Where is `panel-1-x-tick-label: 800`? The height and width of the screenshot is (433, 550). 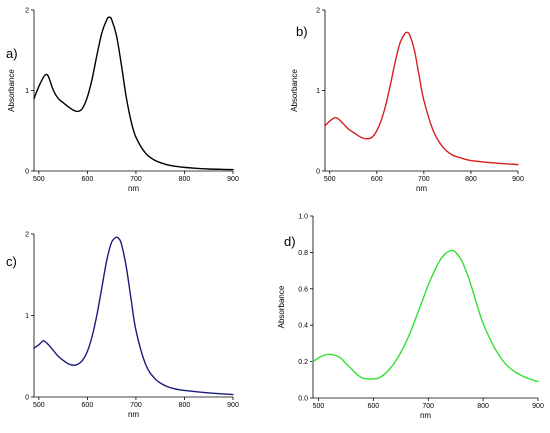
panel-1-x-tick-label: 800 is located at coordinates (185, 179).